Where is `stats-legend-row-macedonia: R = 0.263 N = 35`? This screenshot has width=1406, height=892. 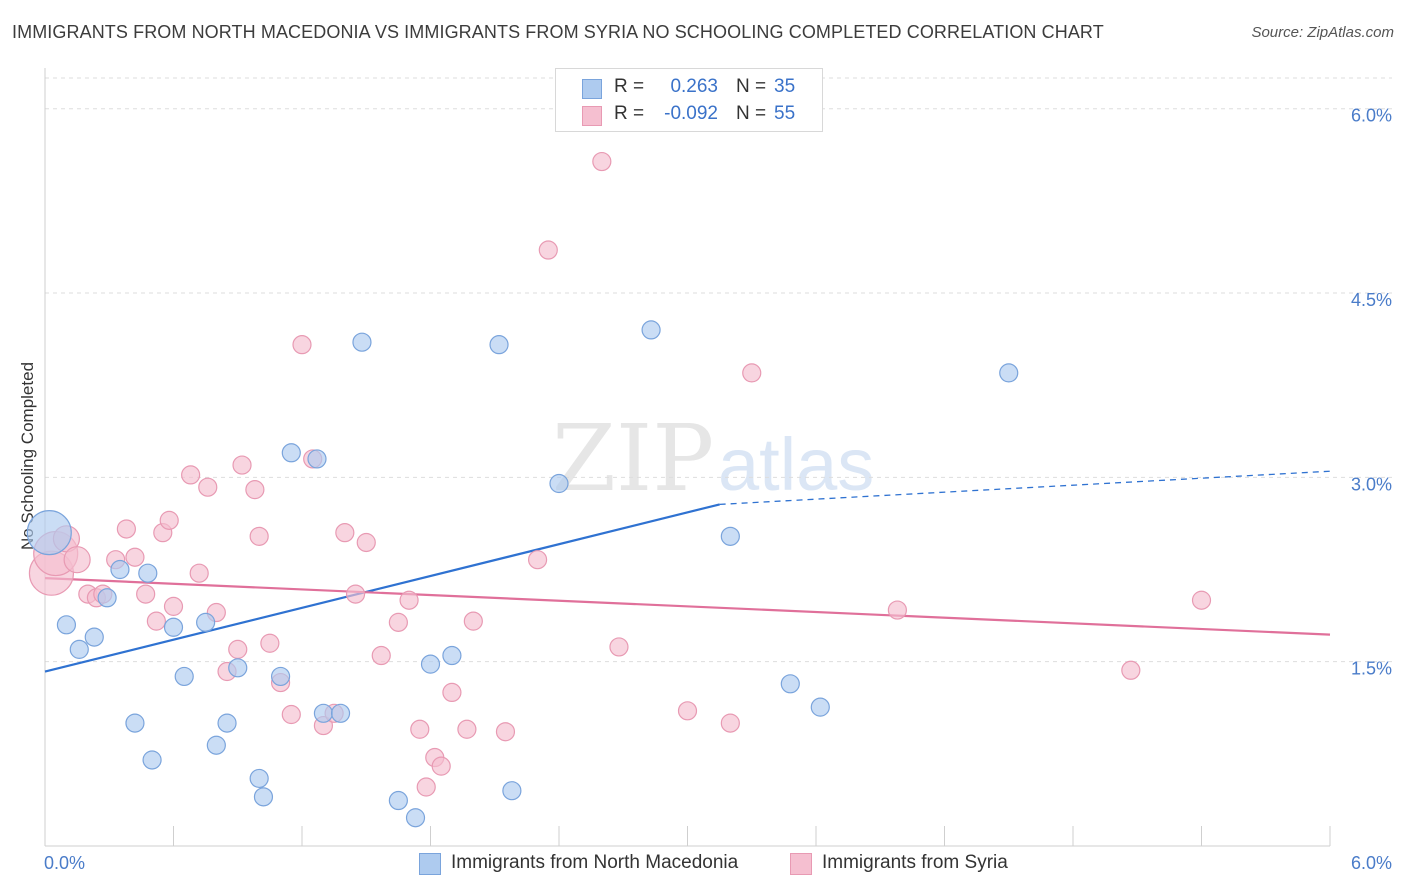 stats-legend-row-macedonia: R = 0.263 N = 35 is located at coordinates (689, 87).